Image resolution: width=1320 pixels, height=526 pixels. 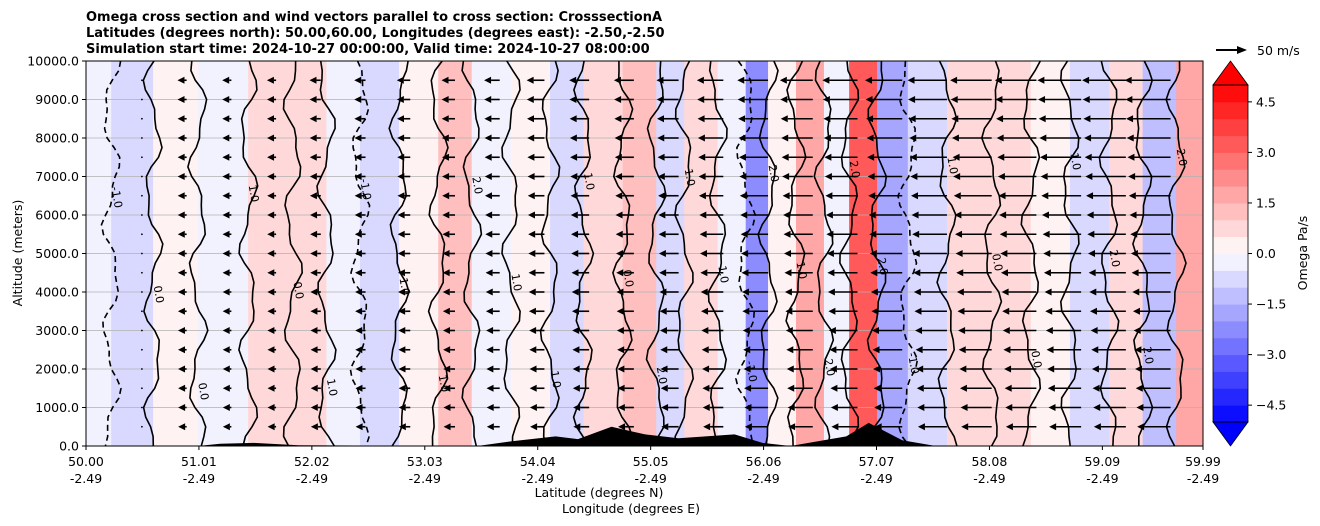 I want to click on contour-label-21: 2.0, so click(x=829, y=367).